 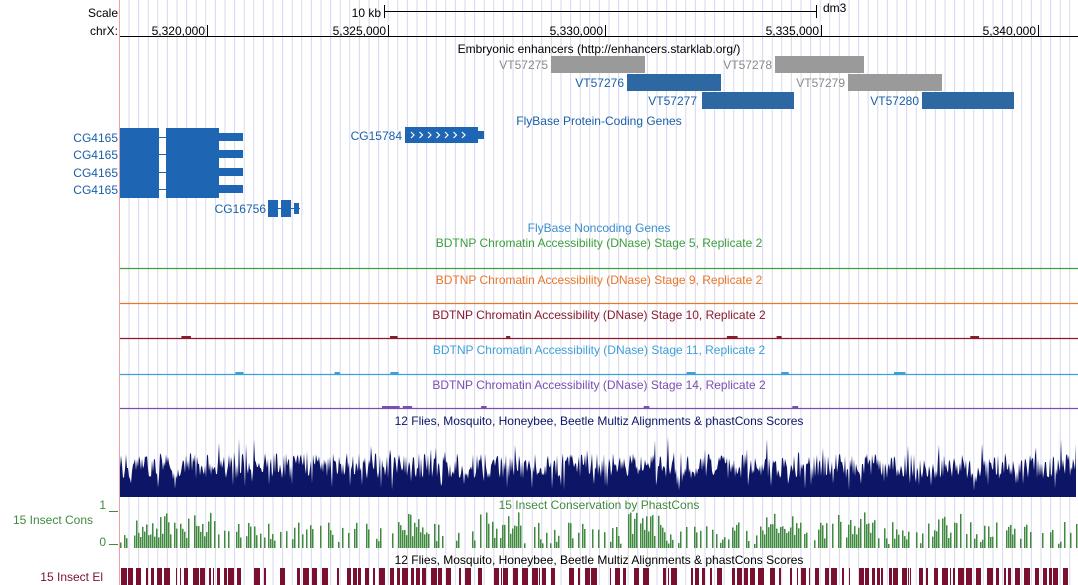 What do you see at coordinates (894, 101) in the screenshot?
I see `enhancer-label: VT57280` at bounding box center [894, 101].